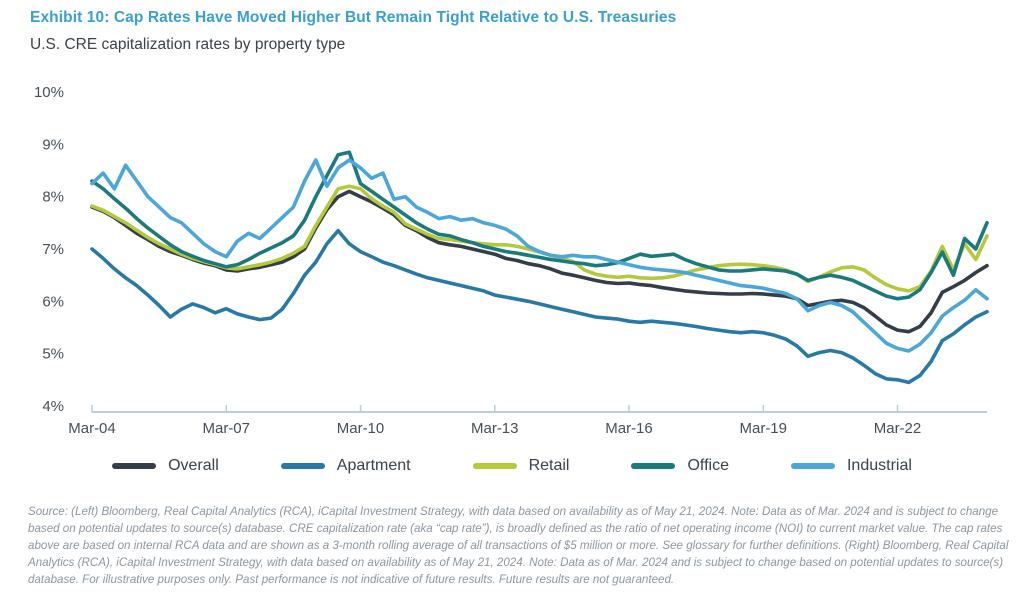  Describe the element at coordinates (53, 301) in the screenshot. I see `y-tick-label: 6%` at that location.